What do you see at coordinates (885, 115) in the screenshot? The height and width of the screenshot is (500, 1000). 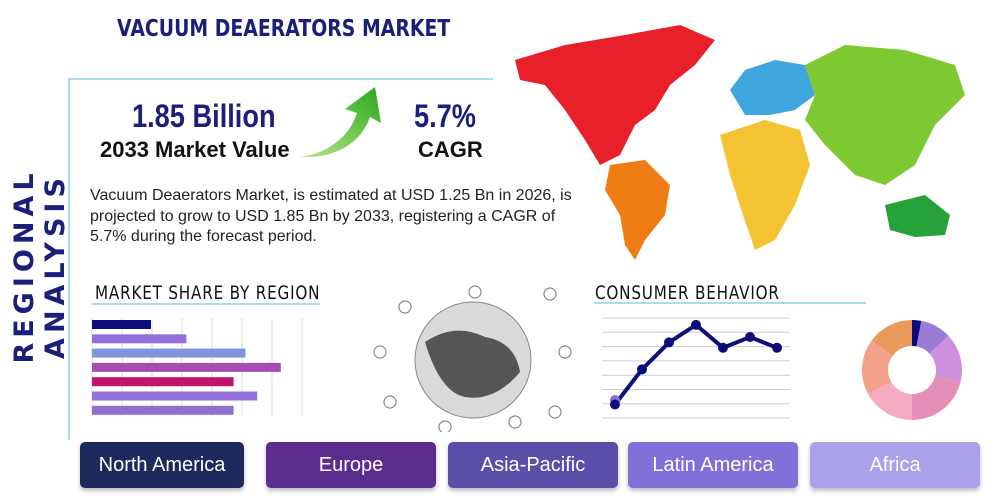 I see `map-asia` at bounding box center [885, 115].